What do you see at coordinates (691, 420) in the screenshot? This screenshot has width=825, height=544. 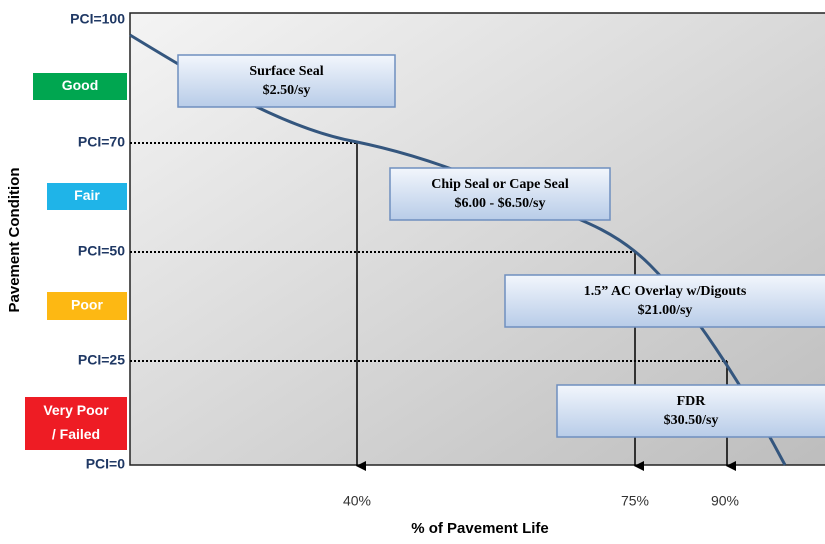 I see `treatment-cost: $30.50/sy` at bounding box center [691, 420].